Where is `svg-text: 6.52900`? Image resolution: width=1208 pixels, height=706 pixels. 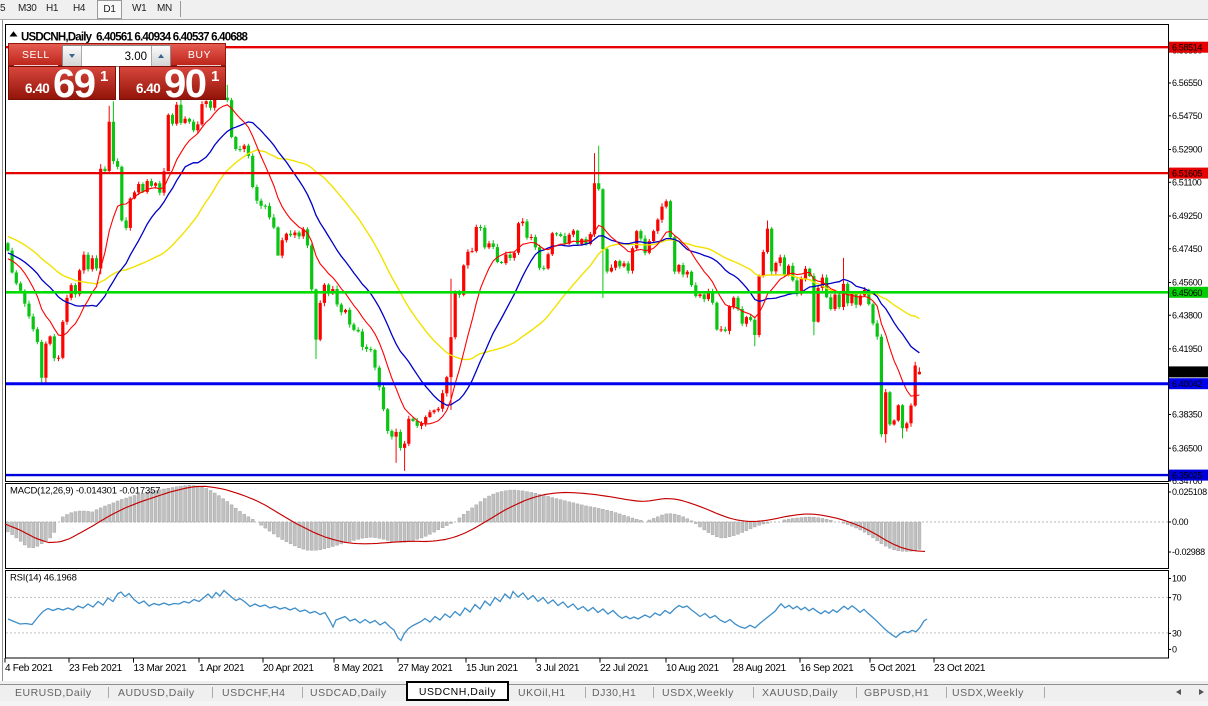 svg-text: 6.52900 is located at coordinates (1187, 150).